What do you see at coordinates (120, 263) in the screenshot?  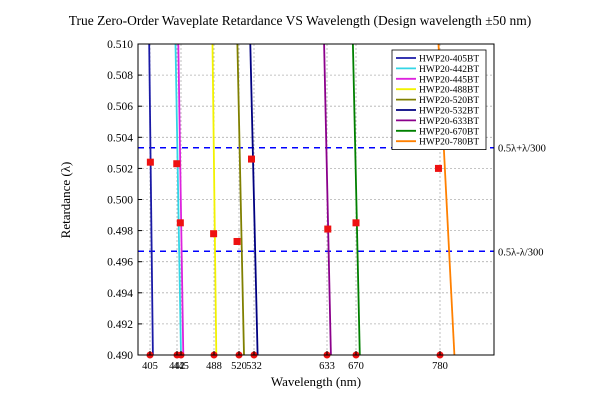 I see `y-tick-label: 0.496` at bounding box center [120, 263].